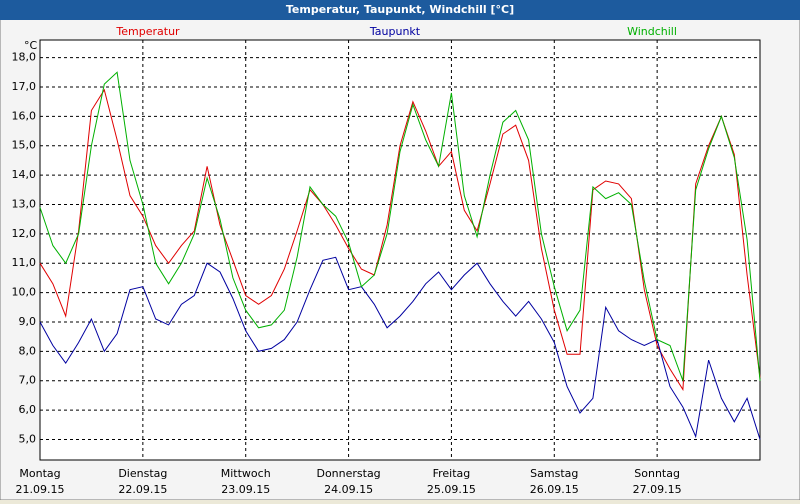 This screenshot has height=504, width=800. What do you see at coordinates (142, 489) in the screenshot?
I see `x-tick-sublabel: 22.09.15` at bounding box center [142, 489].